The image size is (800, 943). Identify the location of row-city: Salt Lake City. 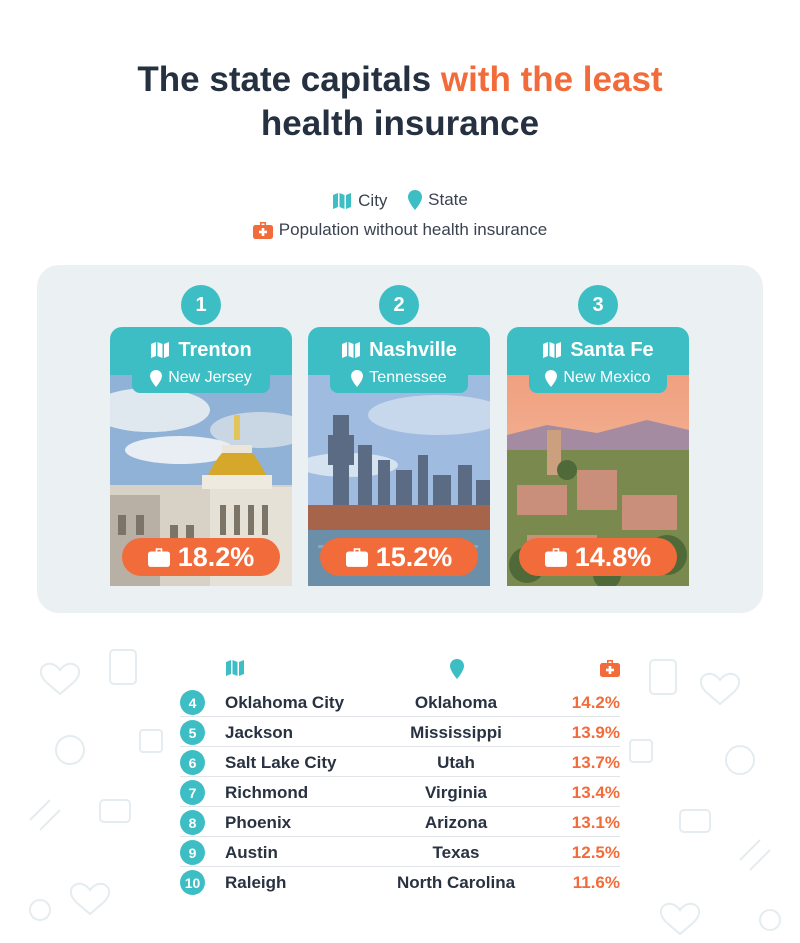
(281, 762).